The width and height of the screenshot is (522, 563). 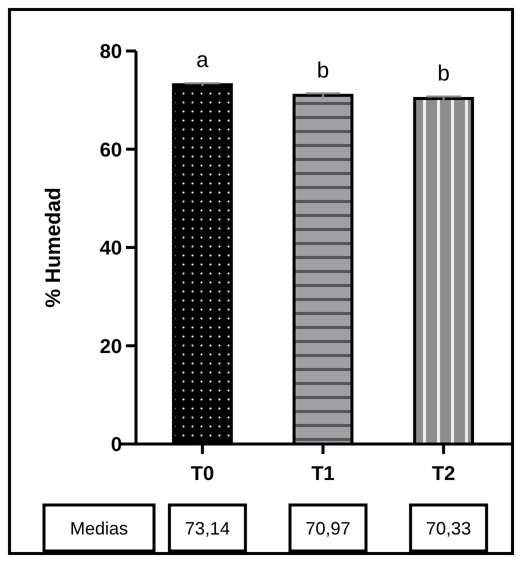 What do you see at coordinates (111, 52) in the screenshot?
I see `y-tick-label: 80` at bounding box center [111, 52].